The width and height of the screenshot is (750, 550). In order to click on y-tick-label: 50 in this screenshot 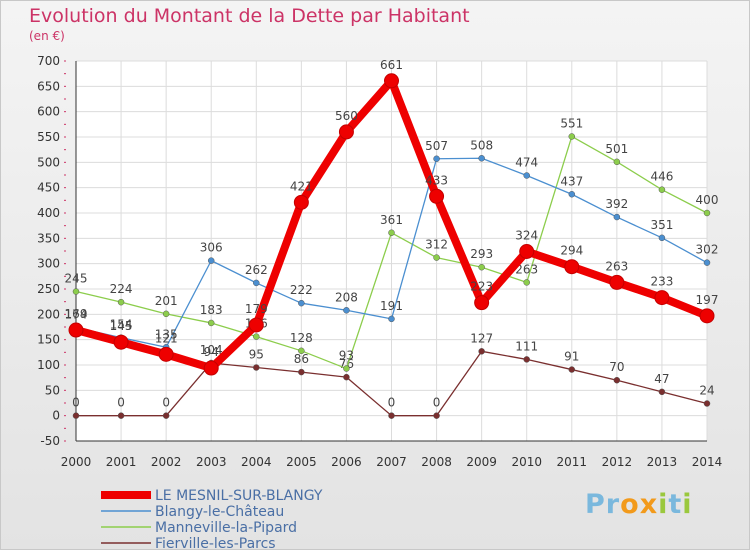, I will do `click(52, 390)`.